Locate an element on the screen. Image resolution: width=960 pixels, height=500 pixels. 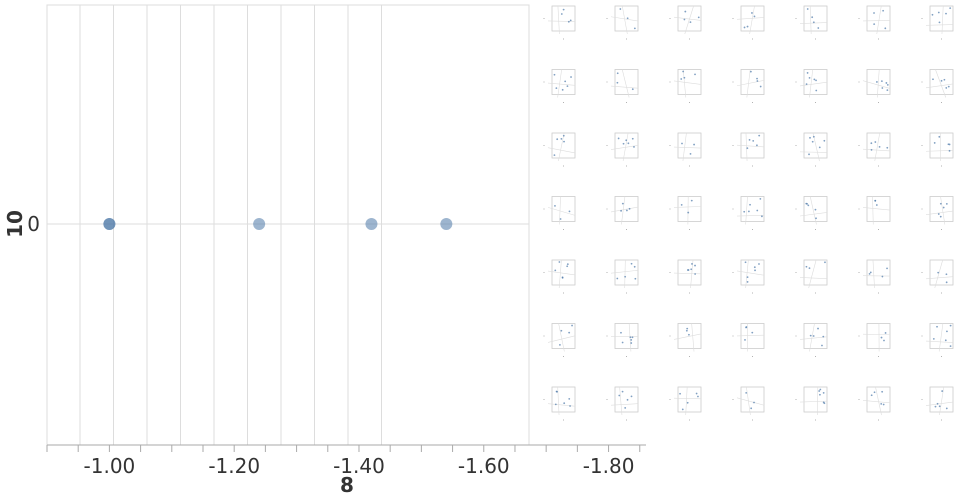
x-tick-label: -1.20 is located at coordinates (234, 466).